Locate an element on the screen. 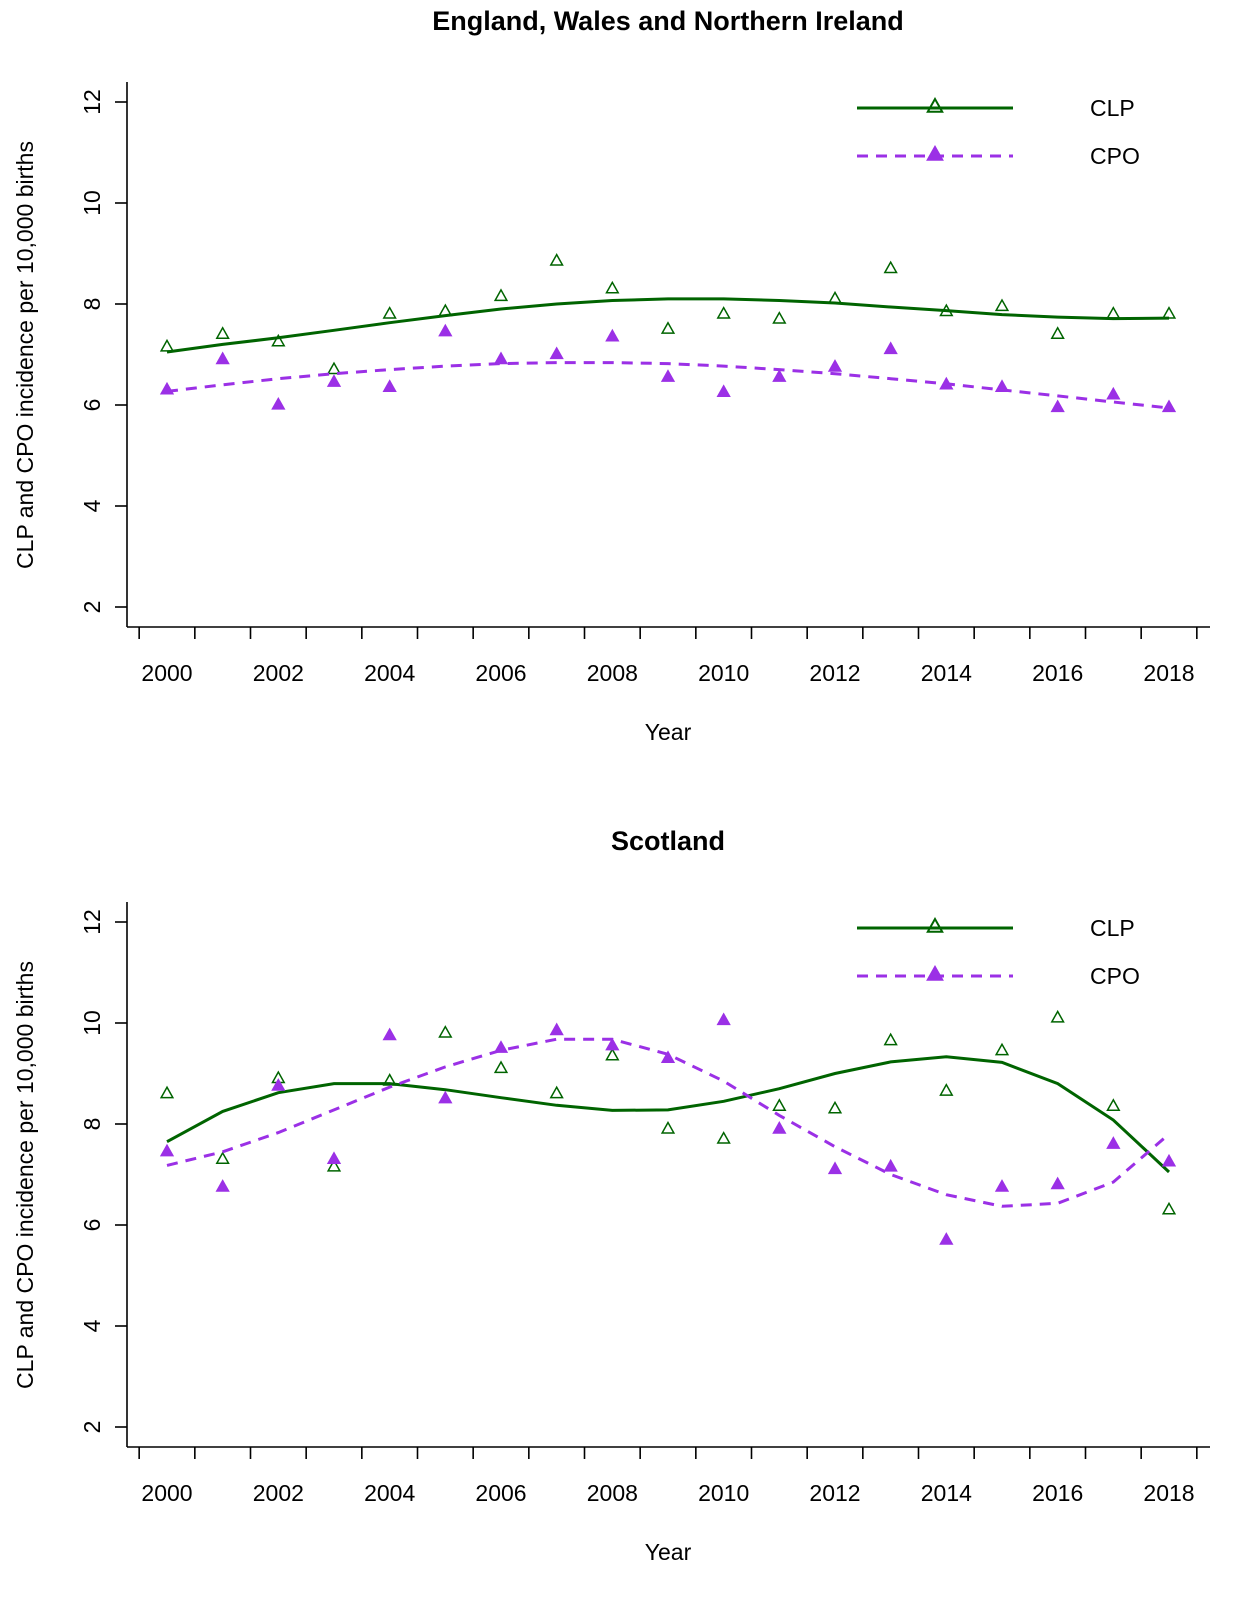 This screenshot has width=1243, height=1605. x-tick-label: 2010 is located at coordinates (723, 1493).